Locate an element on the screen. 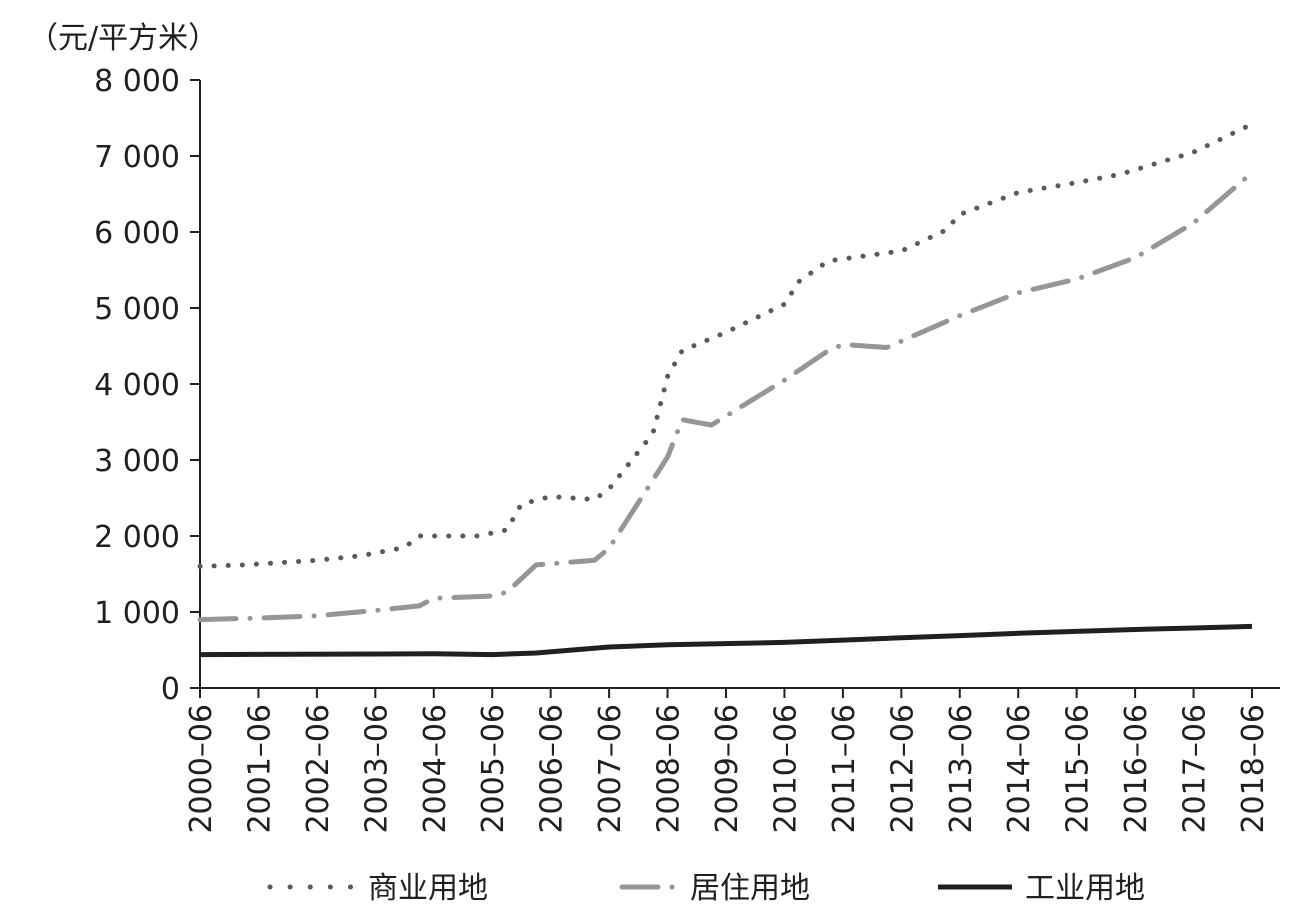 The height and width of the screenshot is (921, 1305). x-tick-label: 2016–06 is located at coordinates (1136, 769).